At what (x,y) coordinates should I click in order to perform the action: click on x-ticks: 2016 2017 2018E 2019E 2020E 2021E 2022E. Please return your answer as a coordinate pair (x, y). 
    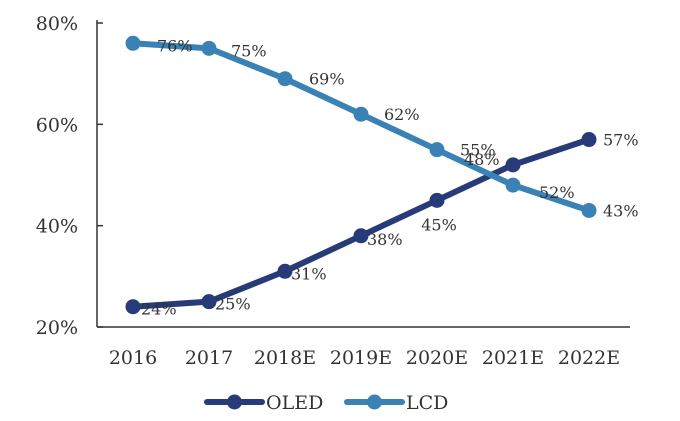
    Looking at the image, I should click on (364, 358).